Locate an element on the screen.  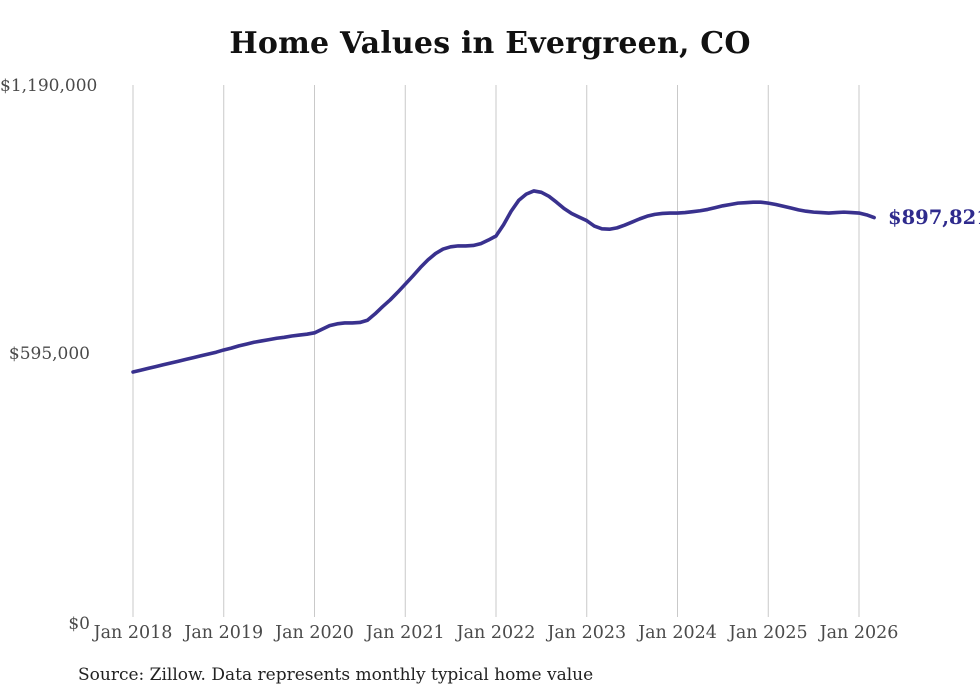
x-axis-tick-label: Jan 2024 is located at coordinates (677, 633).